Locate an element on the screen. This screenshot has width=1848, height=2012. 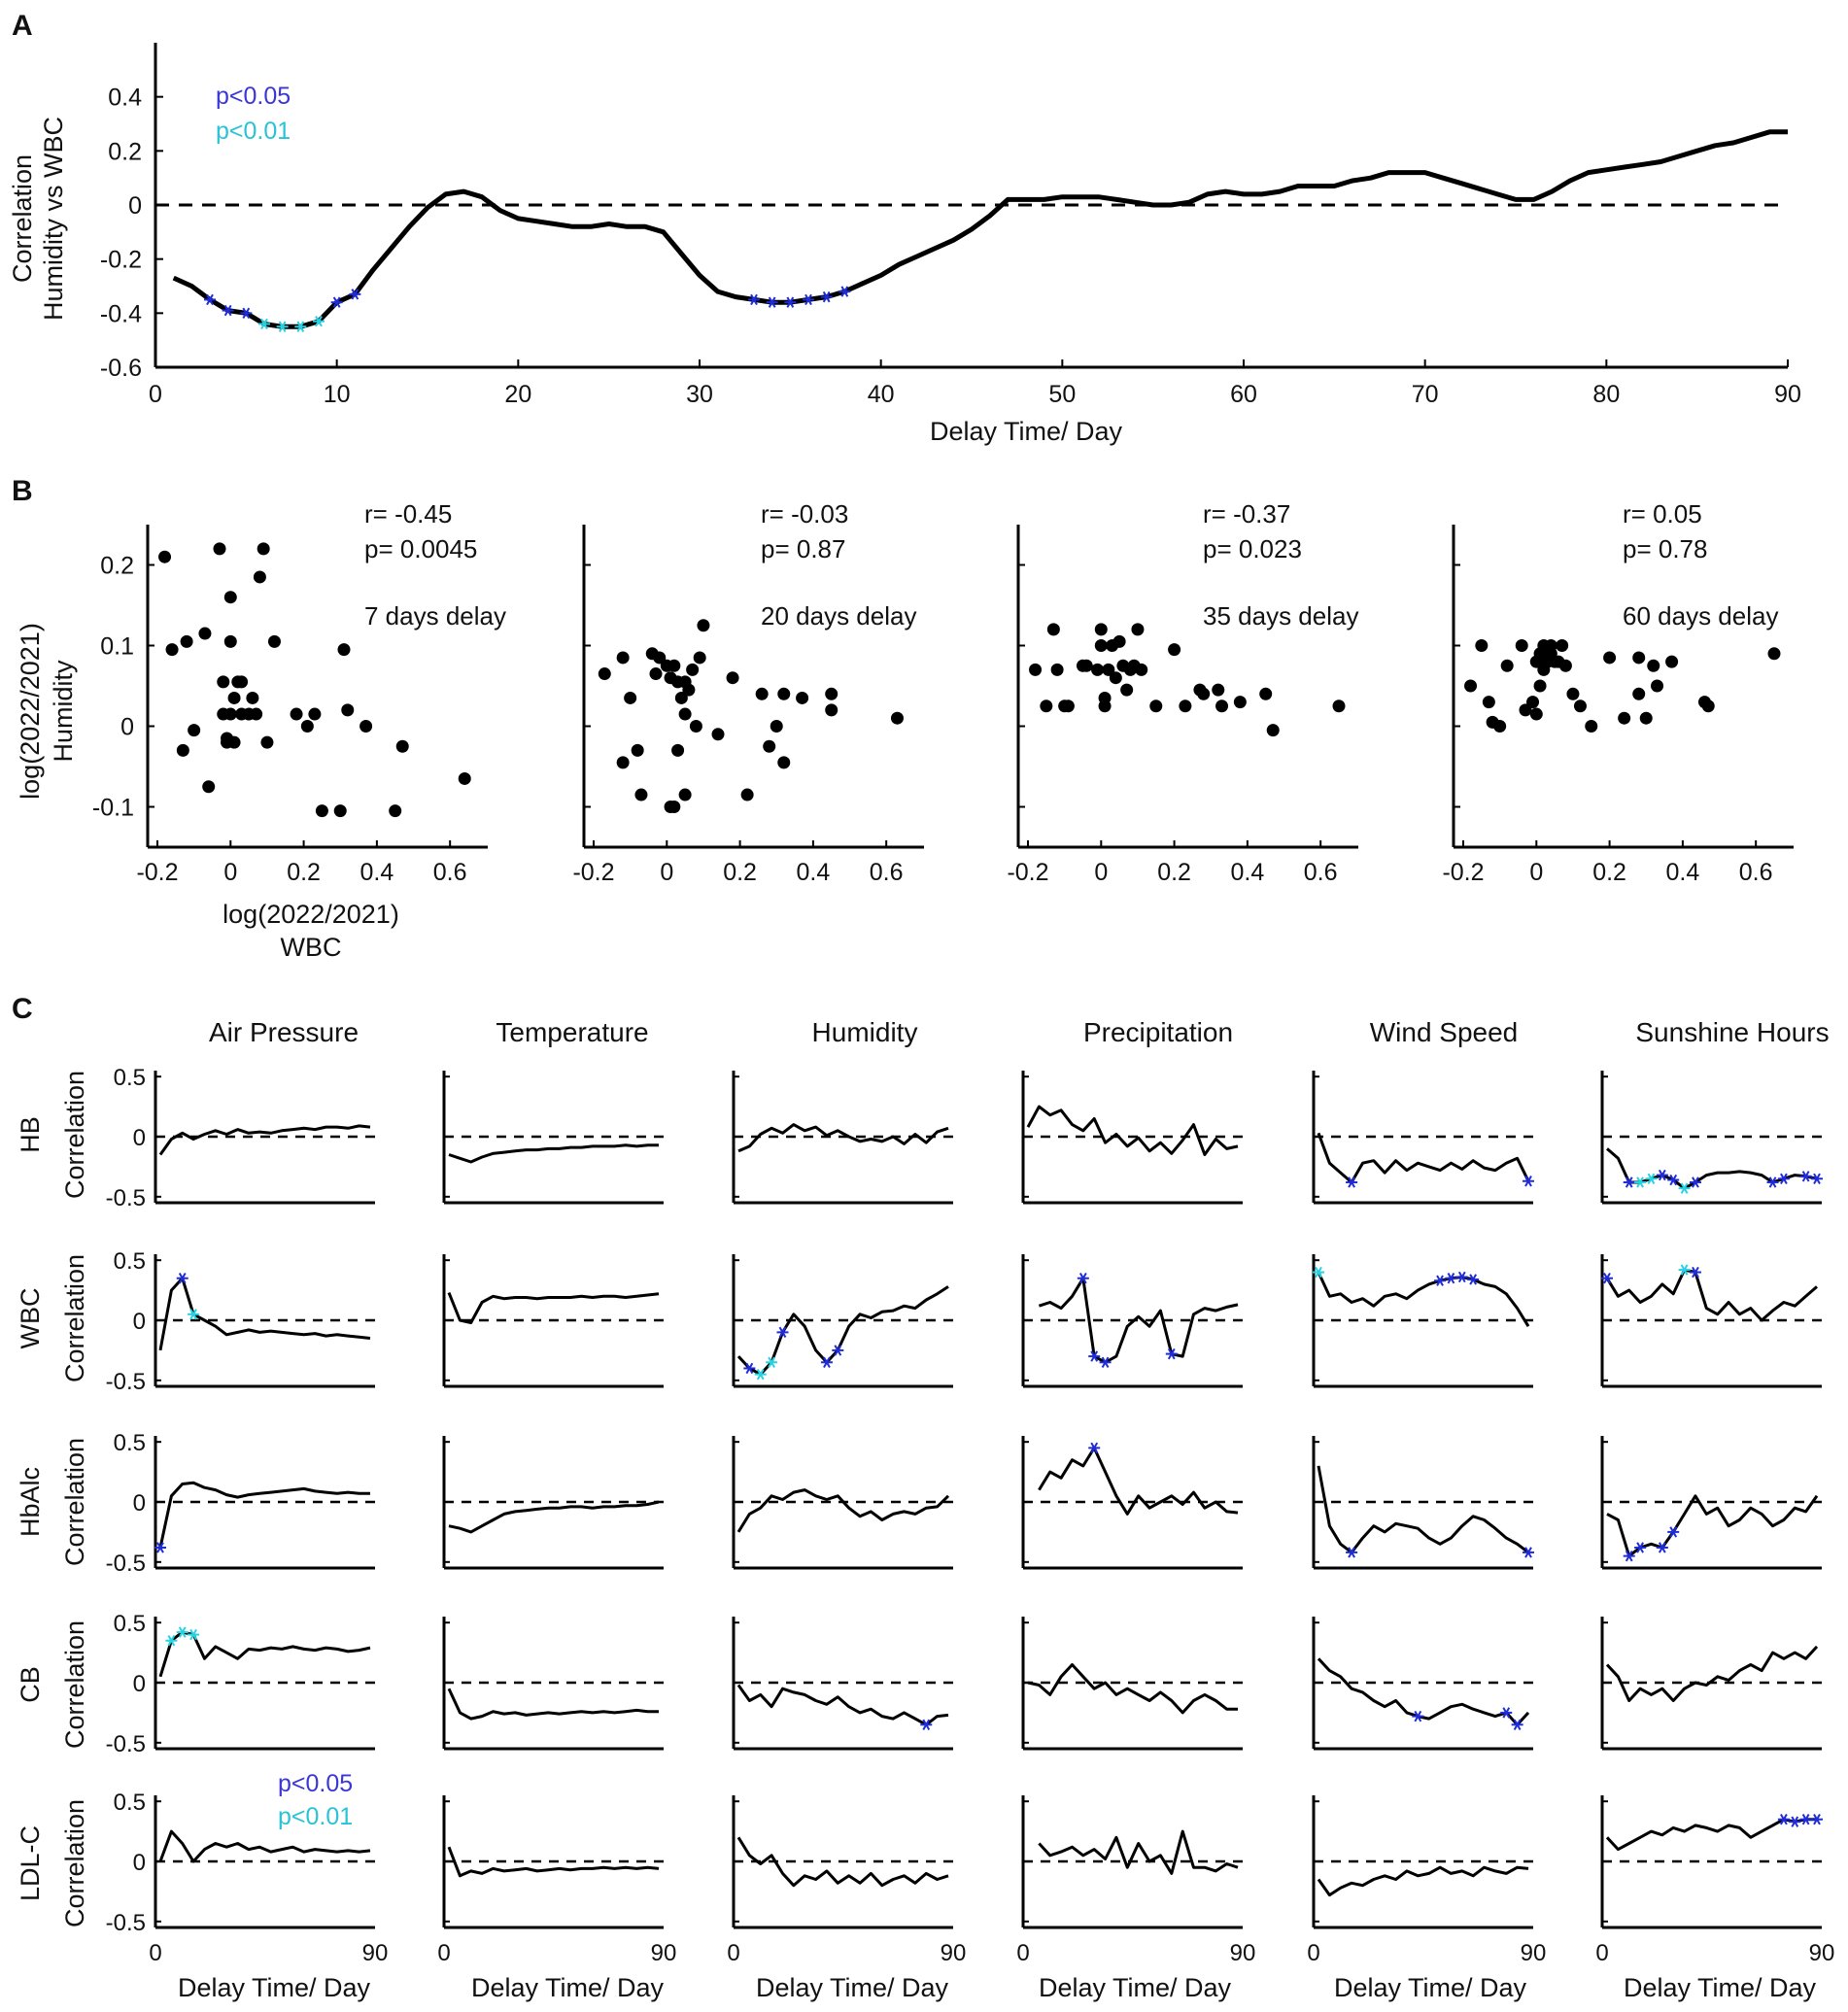
panel-b-xtick-label: -0.2 is located at coordinates (157, 872).